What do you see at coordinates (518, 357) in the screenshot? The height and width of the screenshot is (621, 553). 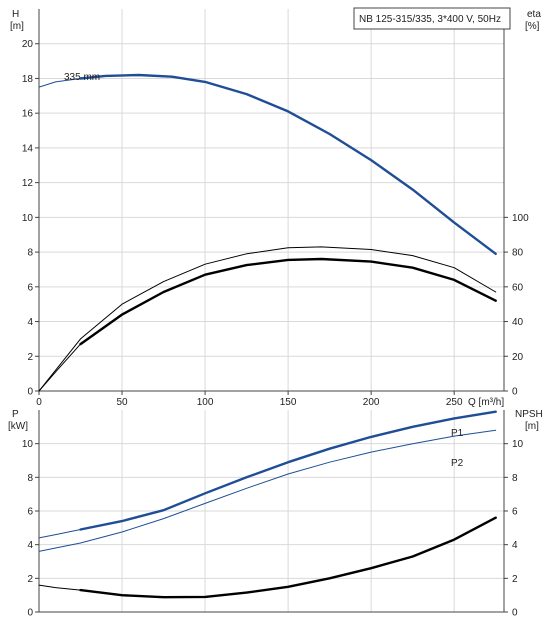 I see `top-right-tick-label: 20` at bounding box center [518, 357].